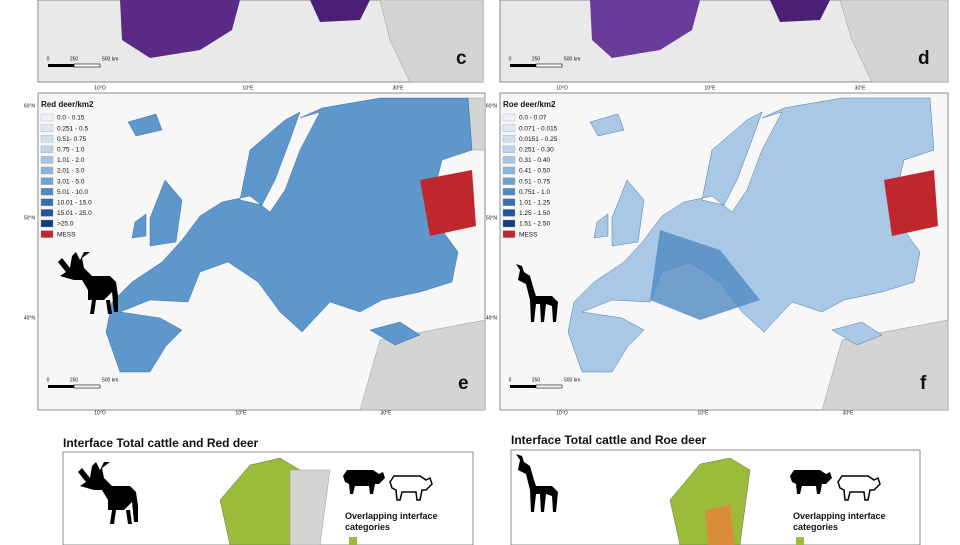  I want to click on land-orange, so click(720, 525).